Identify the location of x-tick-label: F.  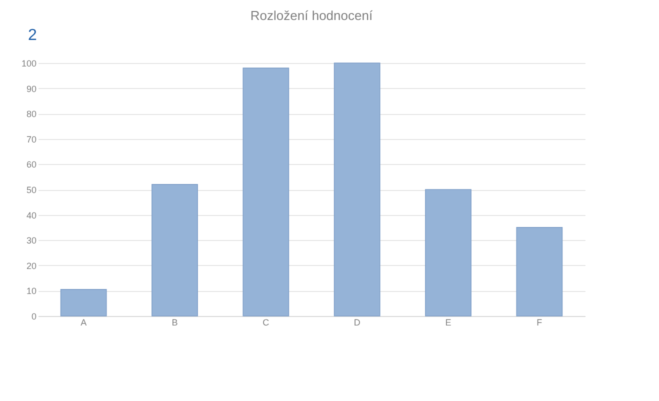
(539, 323).